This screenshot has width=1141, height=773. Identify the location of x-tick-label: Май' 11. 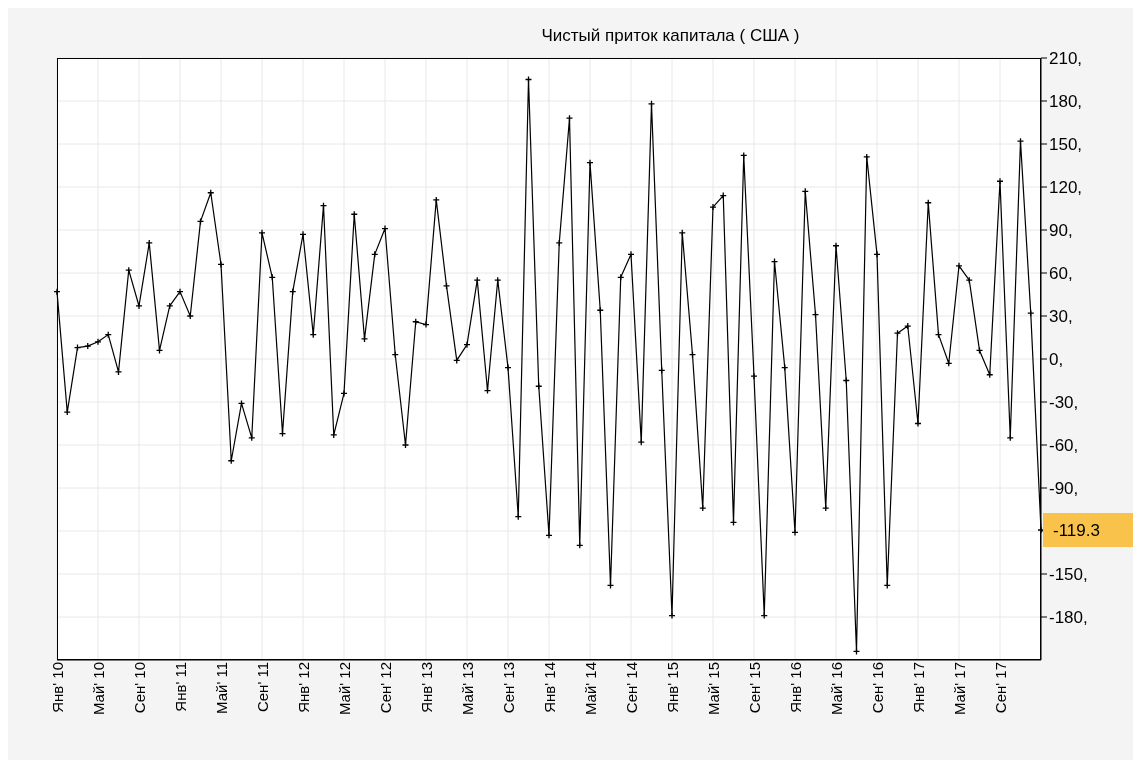
(221, 688).